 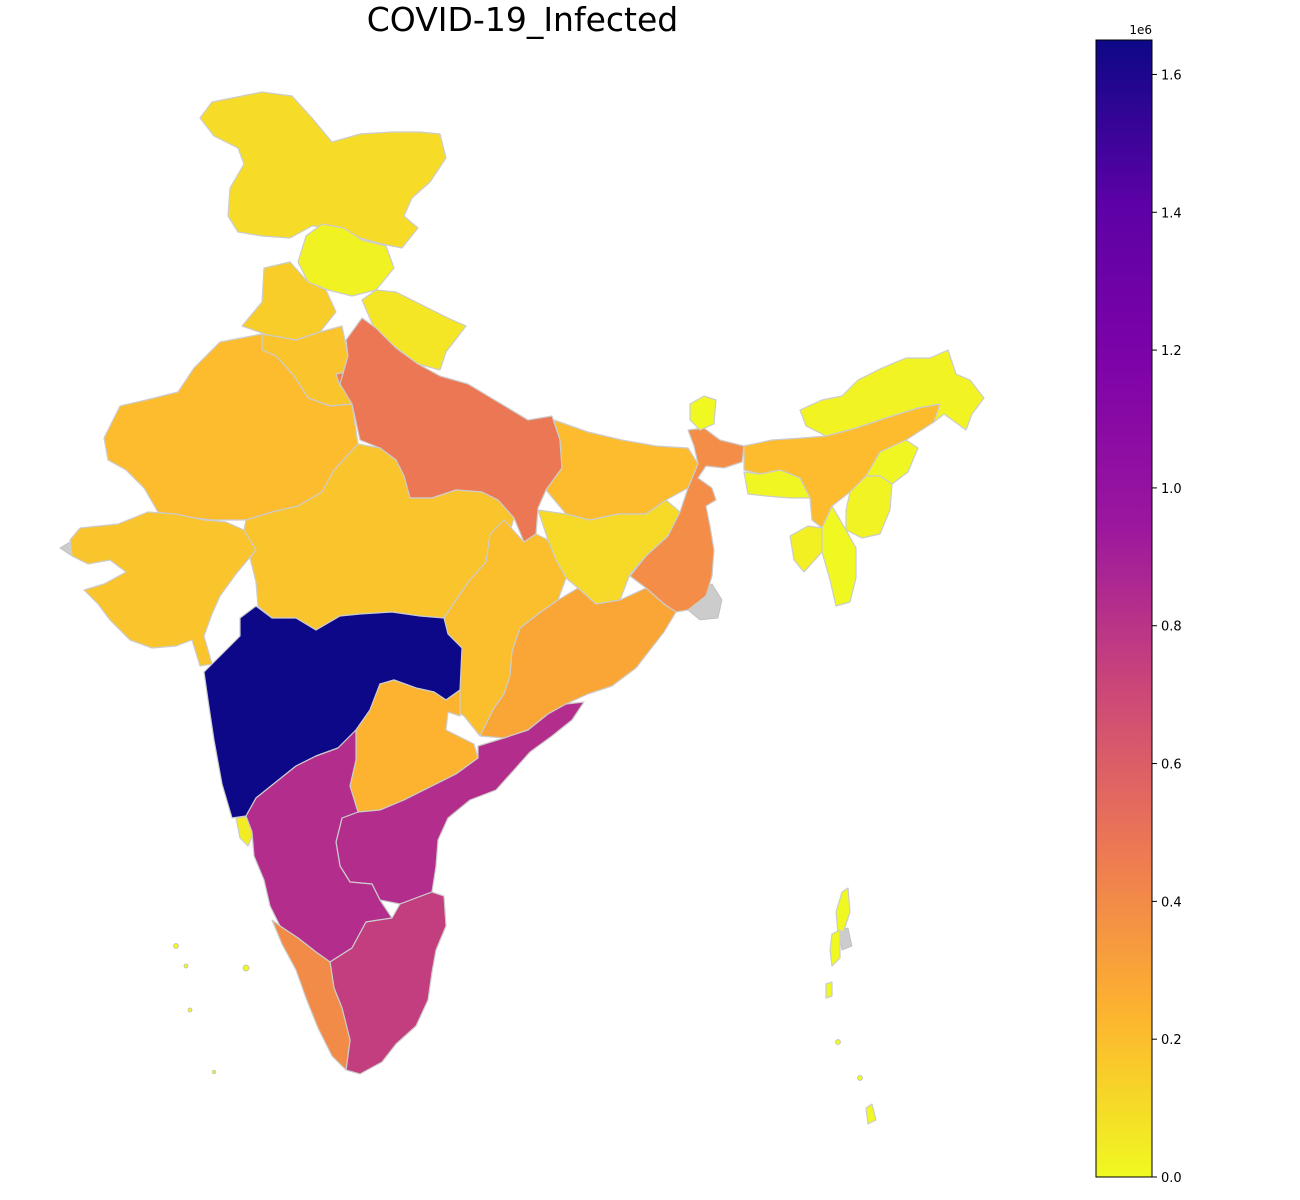 What do you see at coordinates (319, 846) in the screenshot?
I see `state-karnataka` at bounding box center [319, 846].